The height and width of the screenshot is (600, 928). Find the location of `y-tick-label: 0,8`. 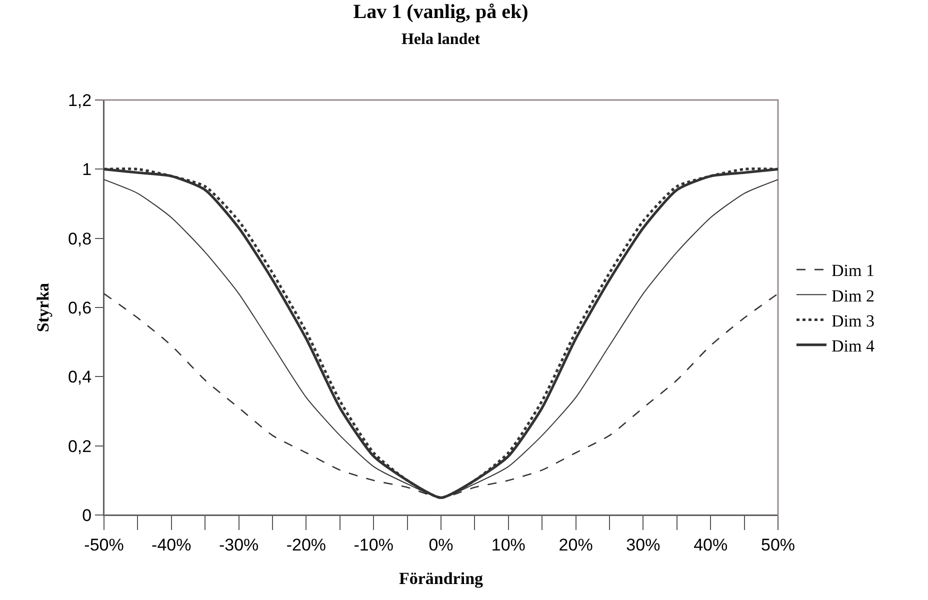

y-tick-label: 0,8 is located at coordinates (80, 238).